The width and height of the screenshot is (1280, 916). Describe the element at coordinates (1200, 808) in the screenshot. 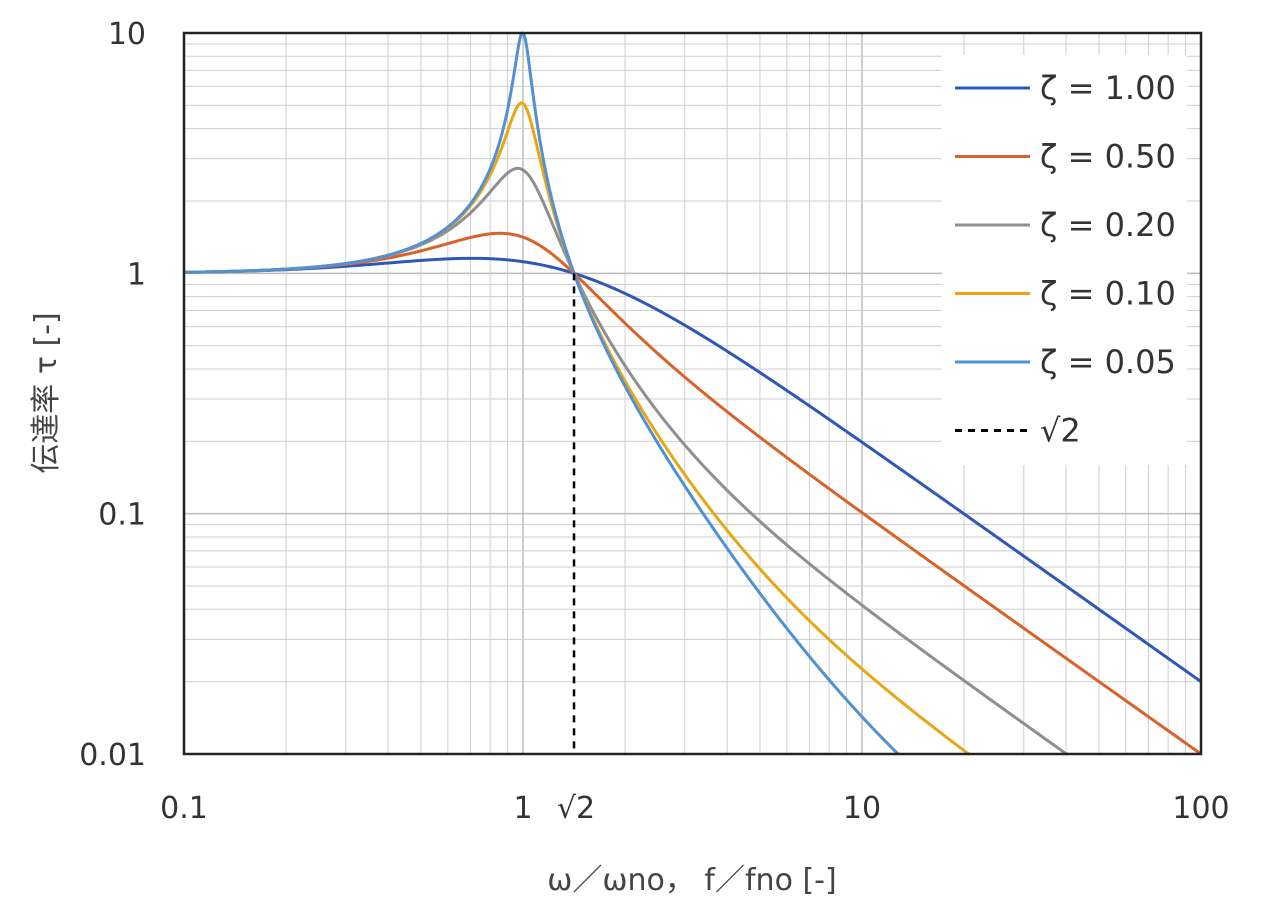

I see `x-tick-label-4: 100` at that location.